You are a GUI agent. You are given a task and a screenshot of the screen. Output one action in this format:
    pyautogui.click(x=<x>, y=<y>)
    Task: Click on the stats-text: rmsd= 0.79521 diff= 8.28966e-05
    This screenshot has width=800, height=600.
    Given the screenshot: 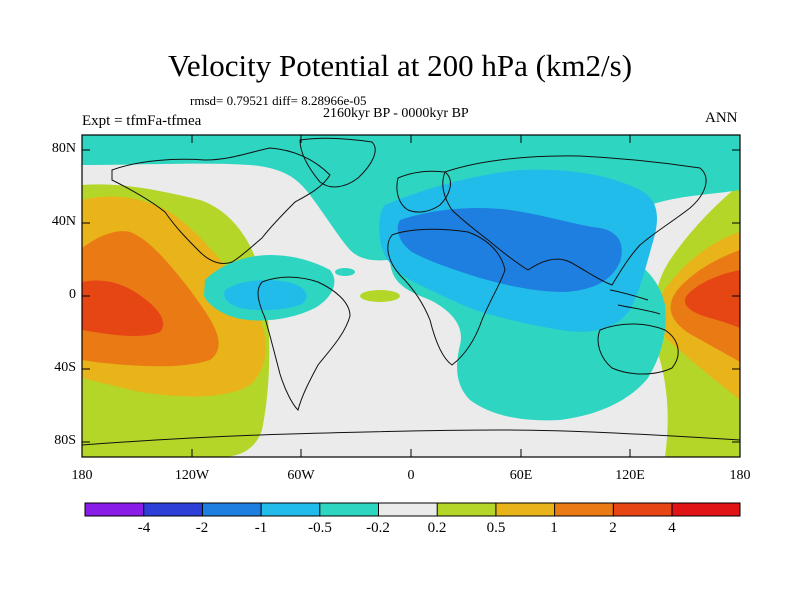 What is the action you would take?
    pyautogui.click(x=278, y=100)
    